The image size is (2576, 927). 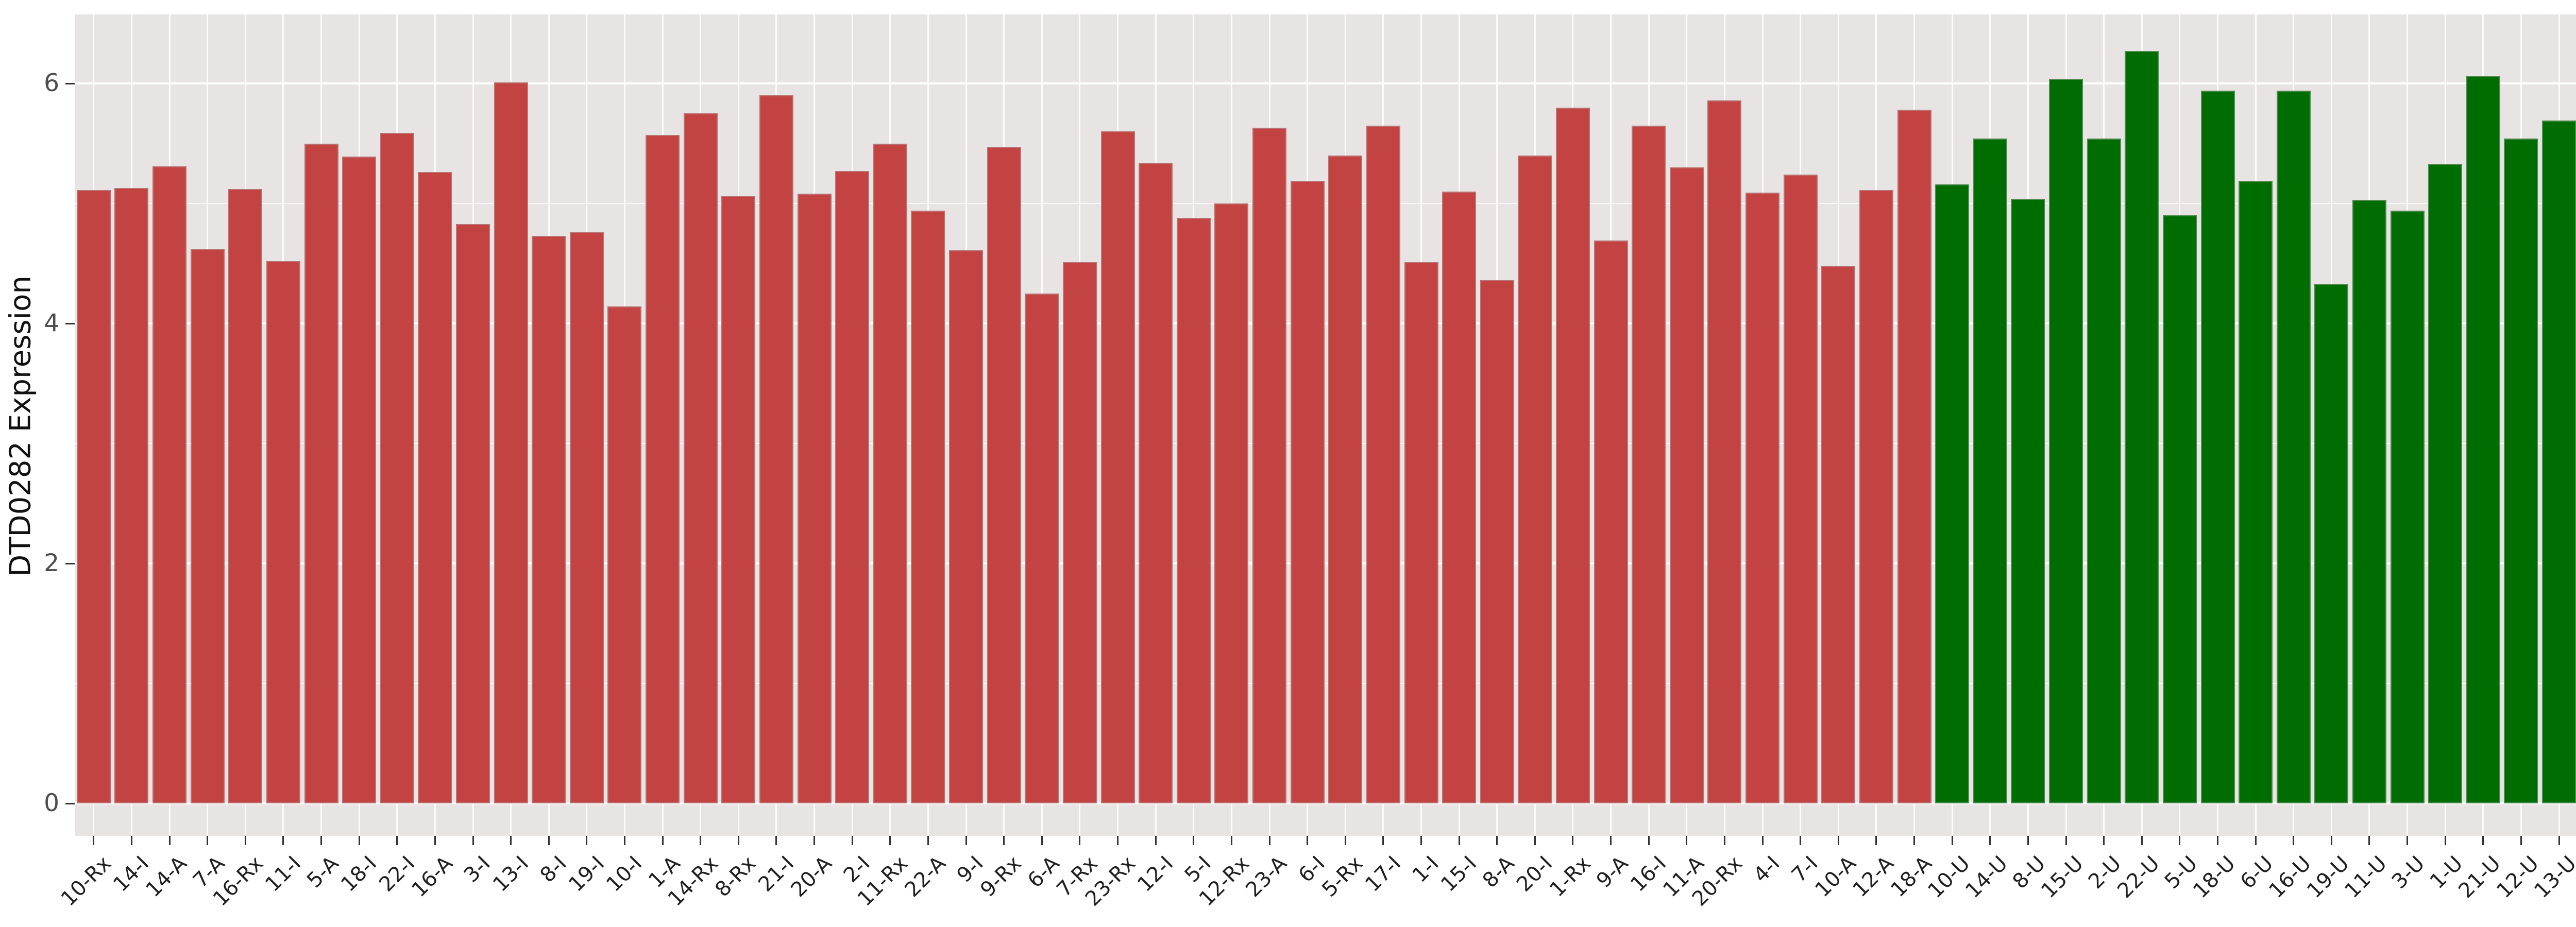 I want to click on bar-5-U, so click(x=2179, y=509).